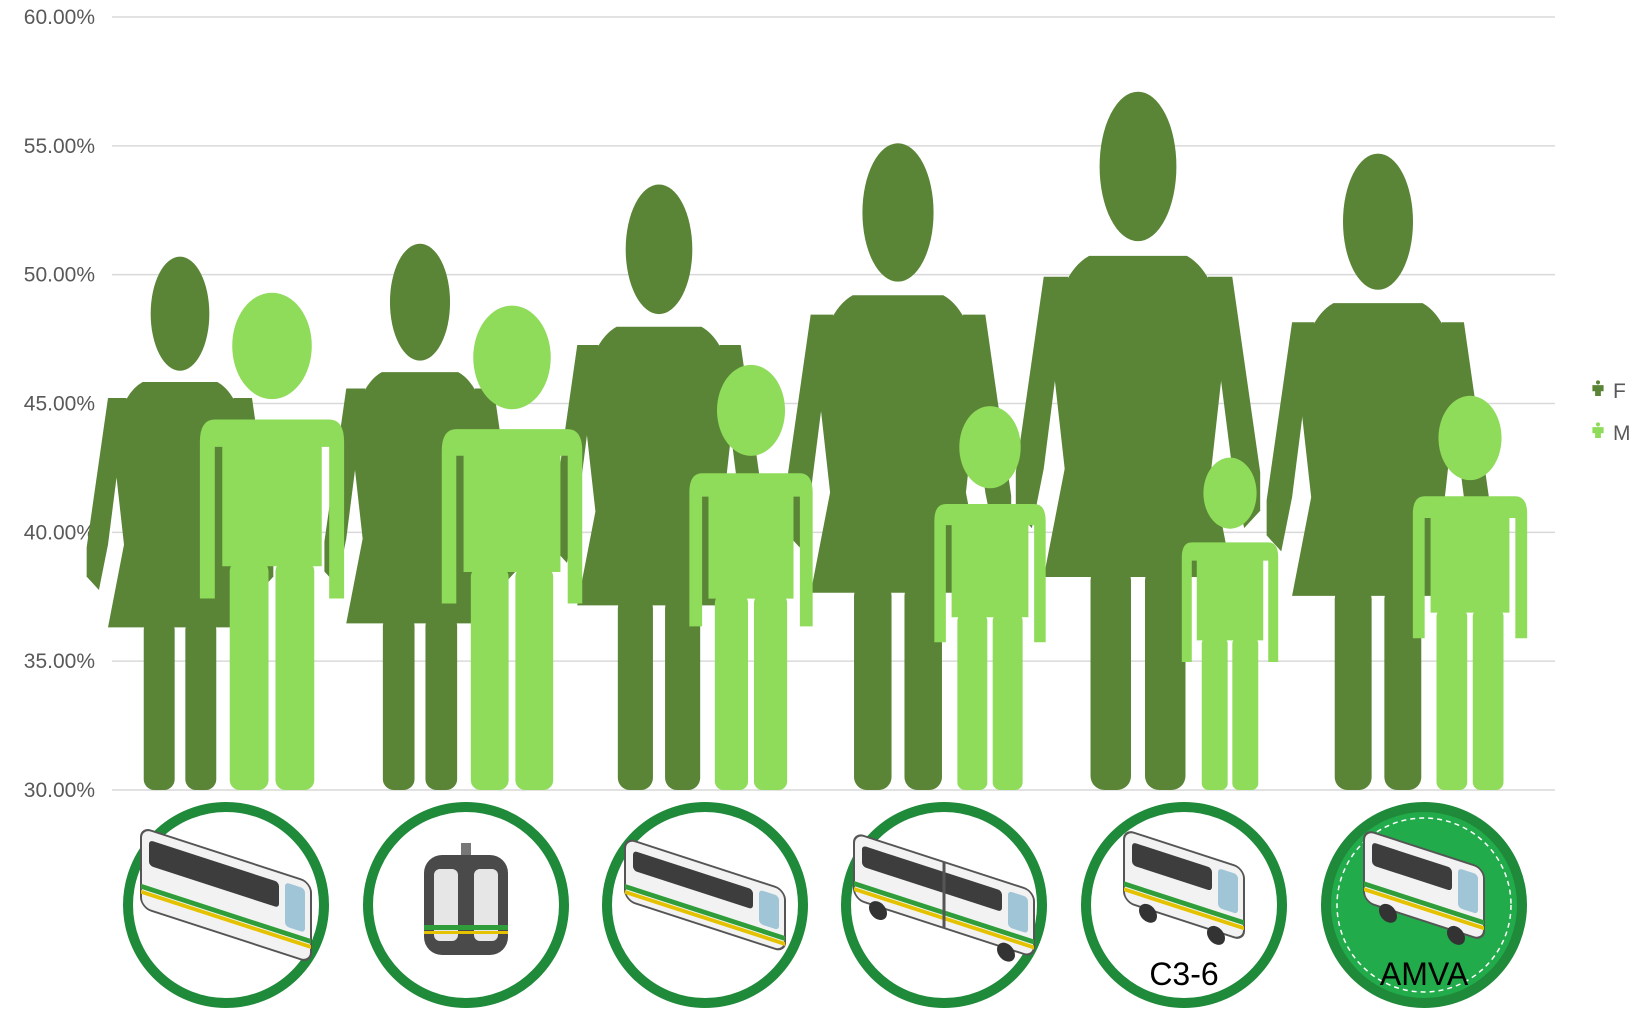 Image resolution: width=1640 pixels, height=1011 pixels. What do you see at coordinates (1138, 416) in the screenshot?
I see `figure-dress` at bounding box center [1138, 416].